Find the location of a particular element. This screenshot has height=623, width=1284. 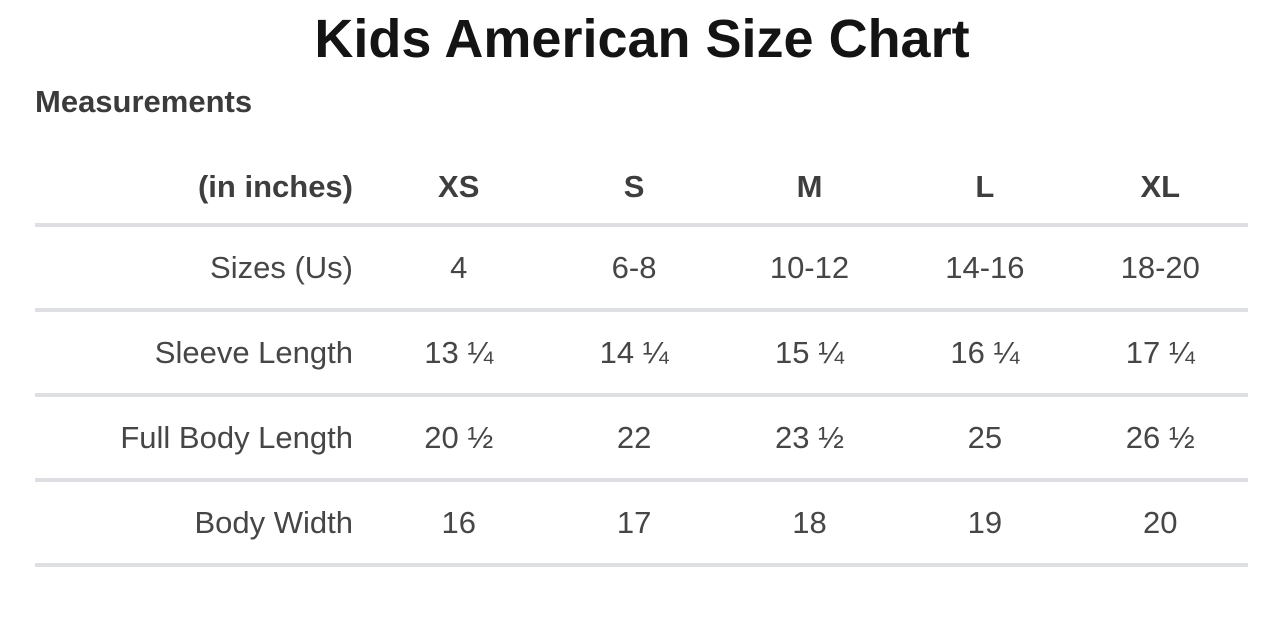

table-cell: 10-12 is located at coordinates (809, 266).